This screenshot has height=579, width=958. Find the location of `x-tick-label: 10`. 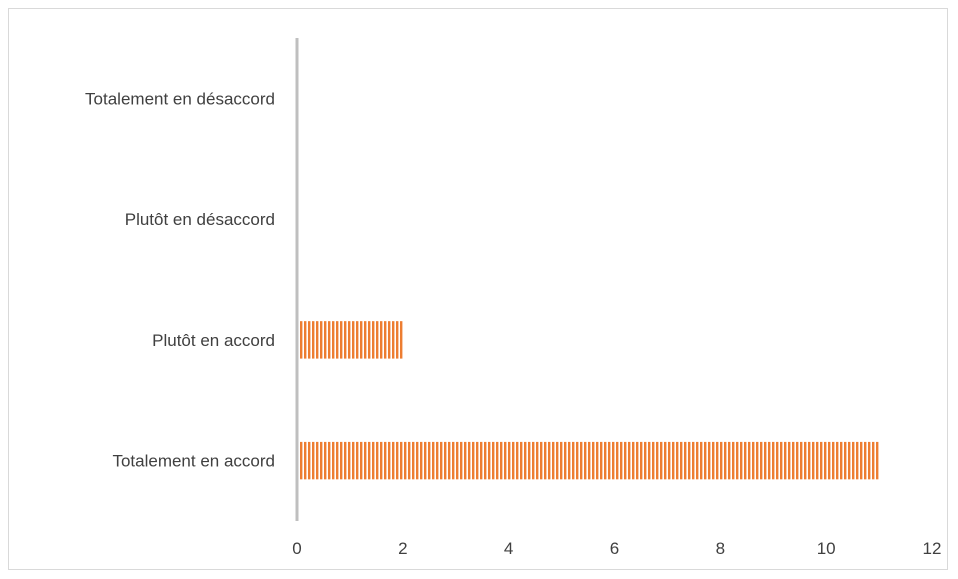

x-tick-label: 10 is located at coordinates (826, 548).